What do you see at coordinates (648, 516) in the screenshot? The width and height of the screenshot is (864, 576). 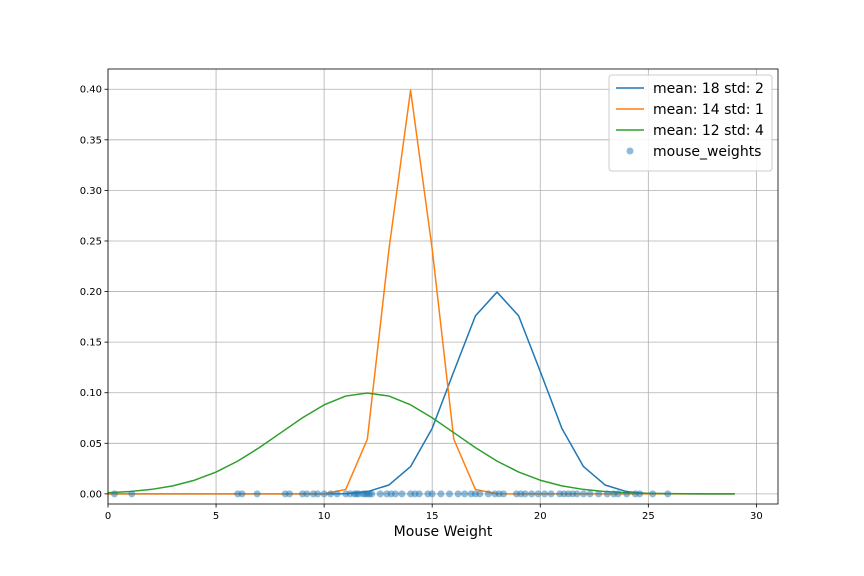 I see `x-tick-label: 25` at bounding box center [648, 516].